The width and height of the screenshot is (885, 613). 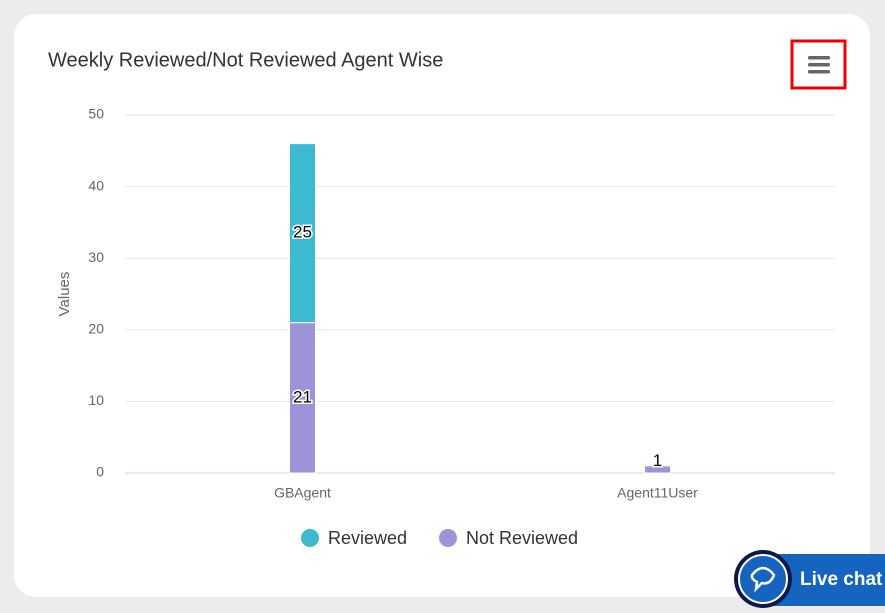 I want to click on live-chat-label: Live chat, so click(x=841, y=579).